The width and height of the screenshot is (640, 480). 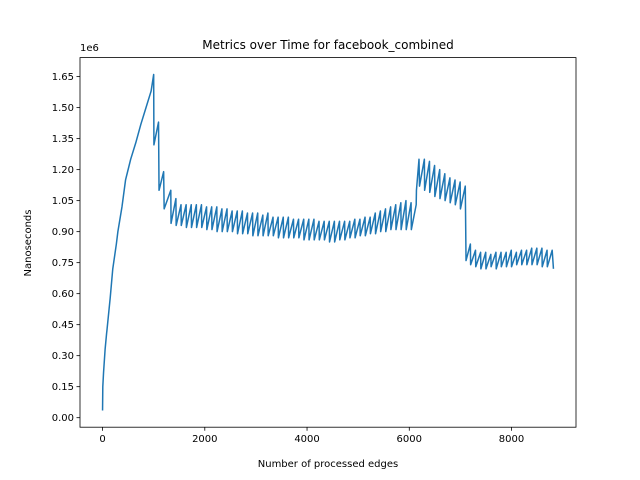 I want to click on y-tick-label: 0.75, so click(x=63, y=263).